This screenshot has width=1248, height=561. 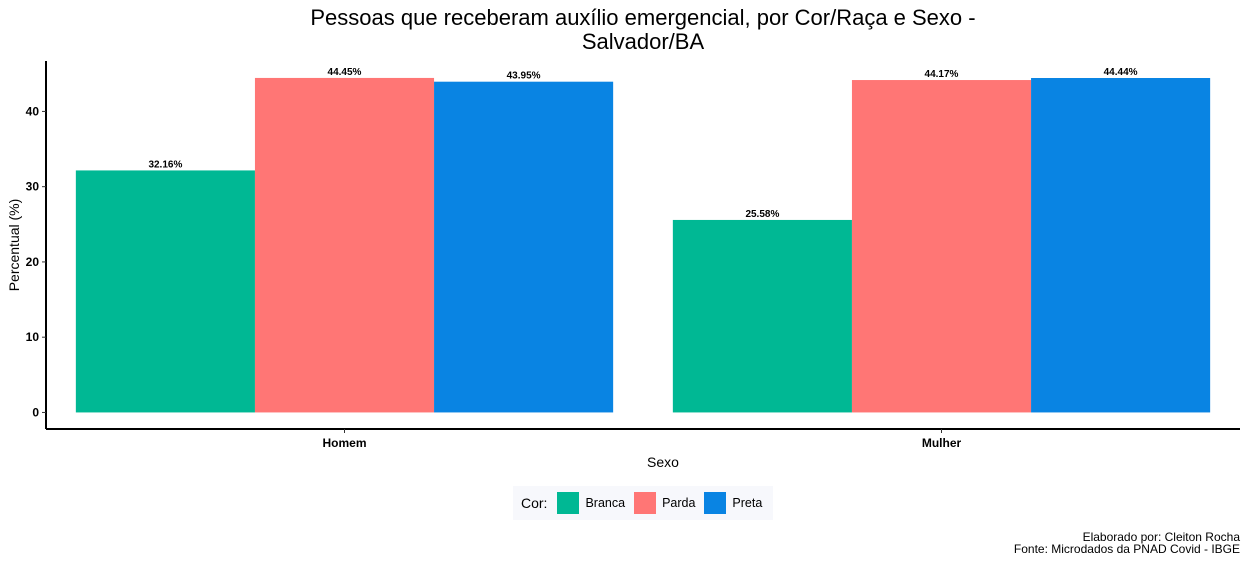 I want to click on data-label: 44.45%, so click(x=345, y=72).